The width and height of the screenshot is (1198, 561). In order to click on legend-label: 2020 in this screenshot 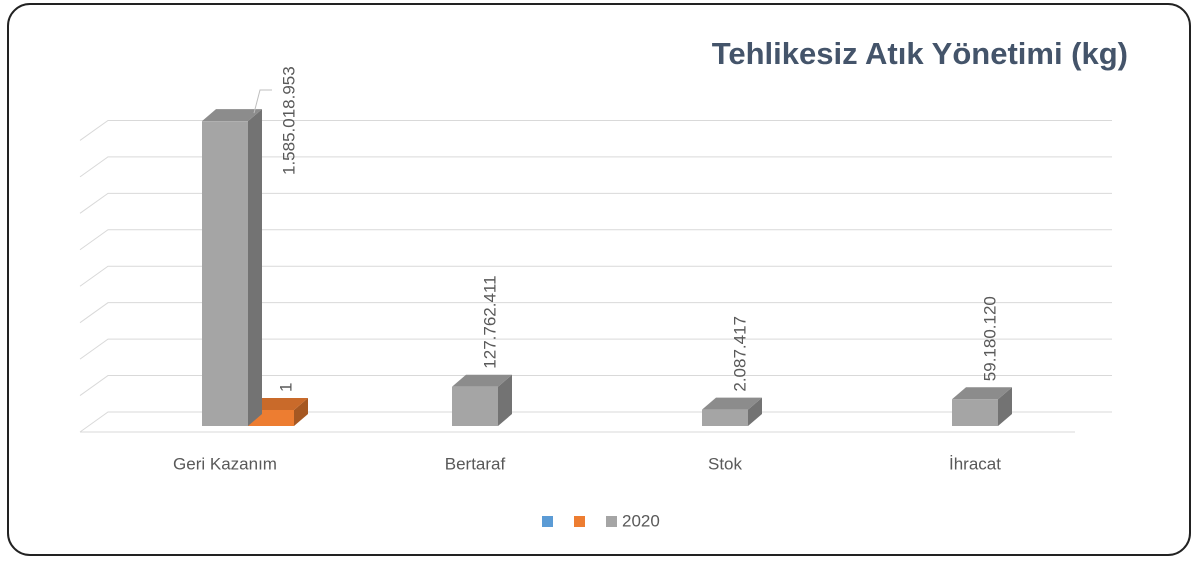, I will do `click(641, 520)`.